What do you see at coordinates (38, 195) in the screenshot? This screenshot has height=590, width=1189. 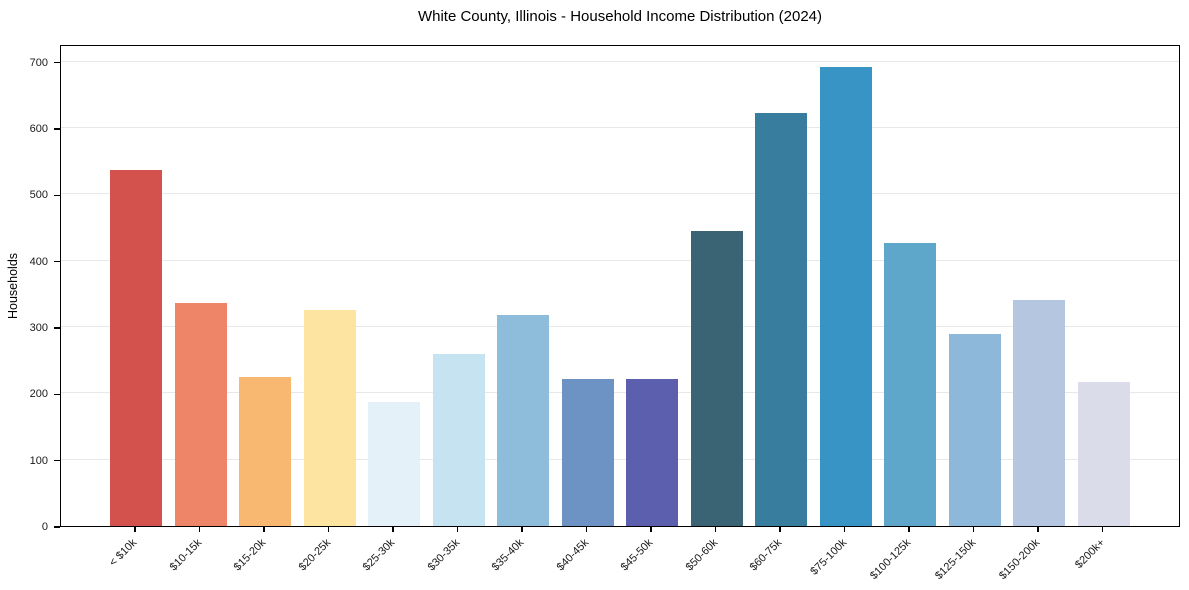 I see `y-tick-label: 500` at bounding box center [38, 195].